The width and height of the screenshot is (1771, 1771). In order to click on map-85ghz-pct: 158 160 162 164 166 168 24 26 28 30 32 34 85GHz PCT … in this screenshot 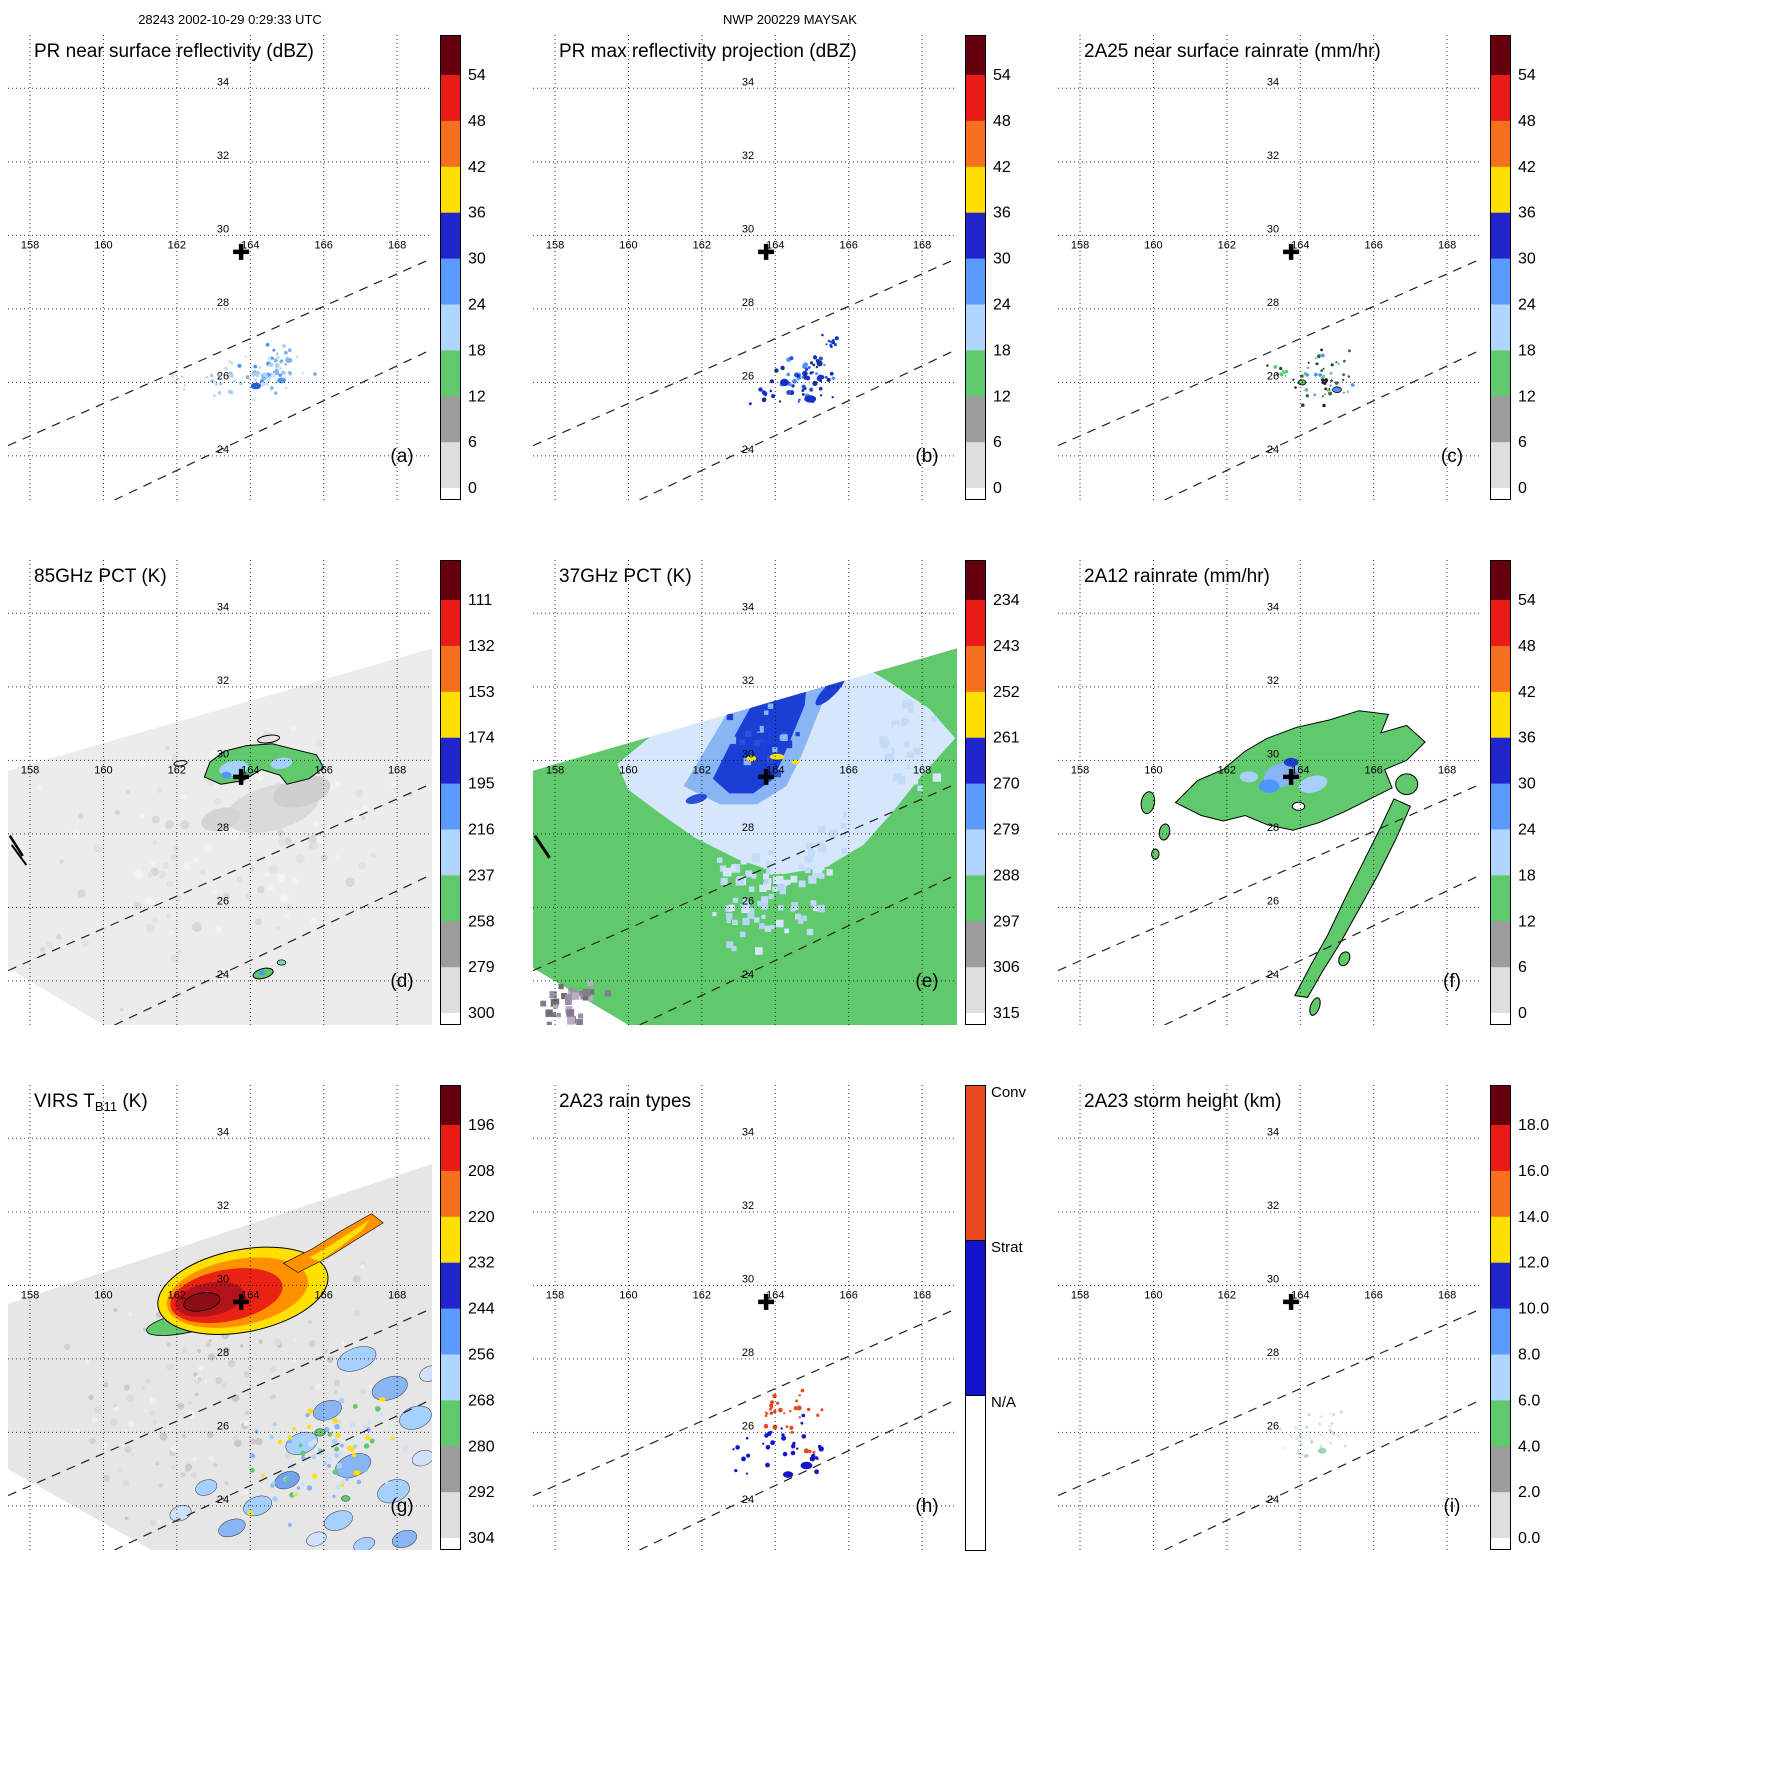, I will do `click(220, 792)`.